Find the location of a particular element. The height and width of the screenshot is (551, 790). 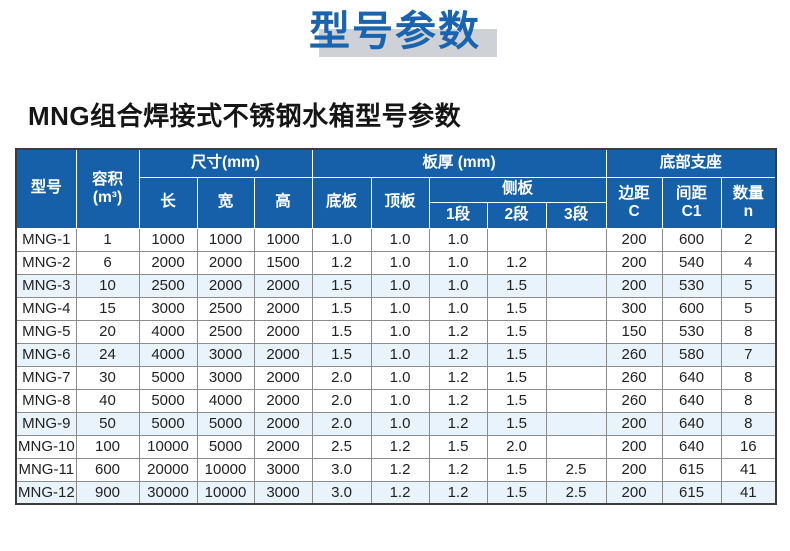

table-cell: 30000 is located at coordinates (168, 492).